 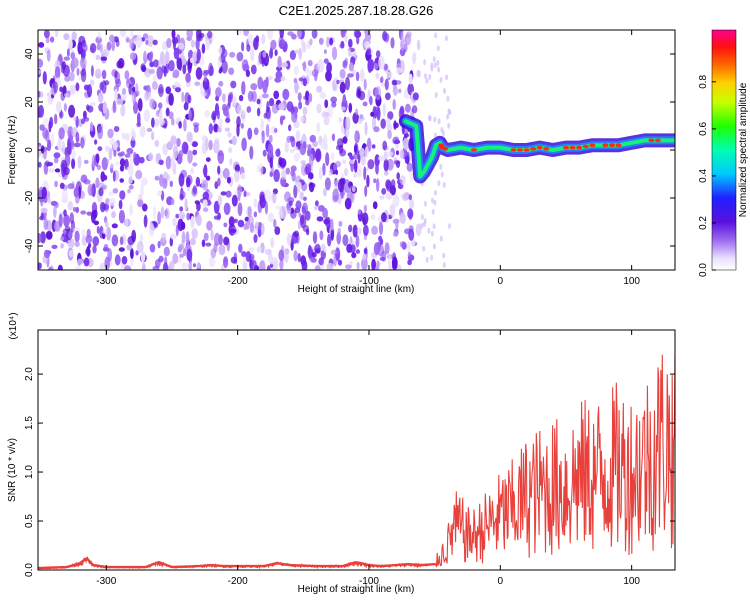 What do you see at coordinates (703, 270) in the screenshot?
I see `colorbar-tick-label: 0.0` at bounding box center [703, 270].